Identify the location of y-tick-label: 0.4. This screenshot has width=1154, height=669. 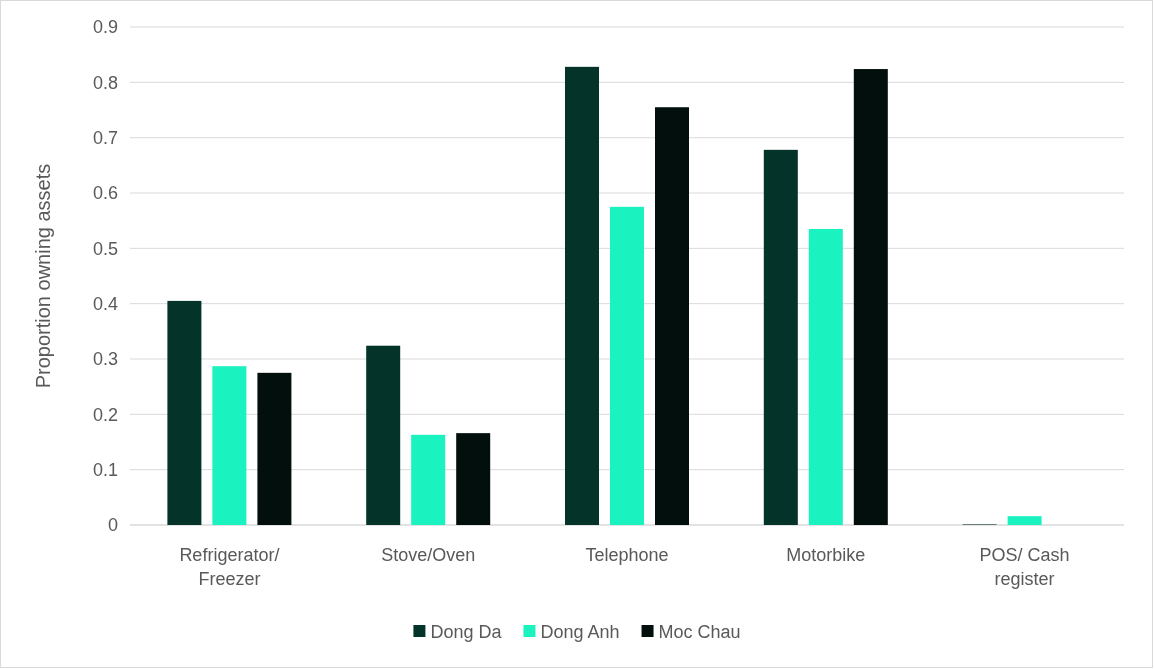
(105, 303).